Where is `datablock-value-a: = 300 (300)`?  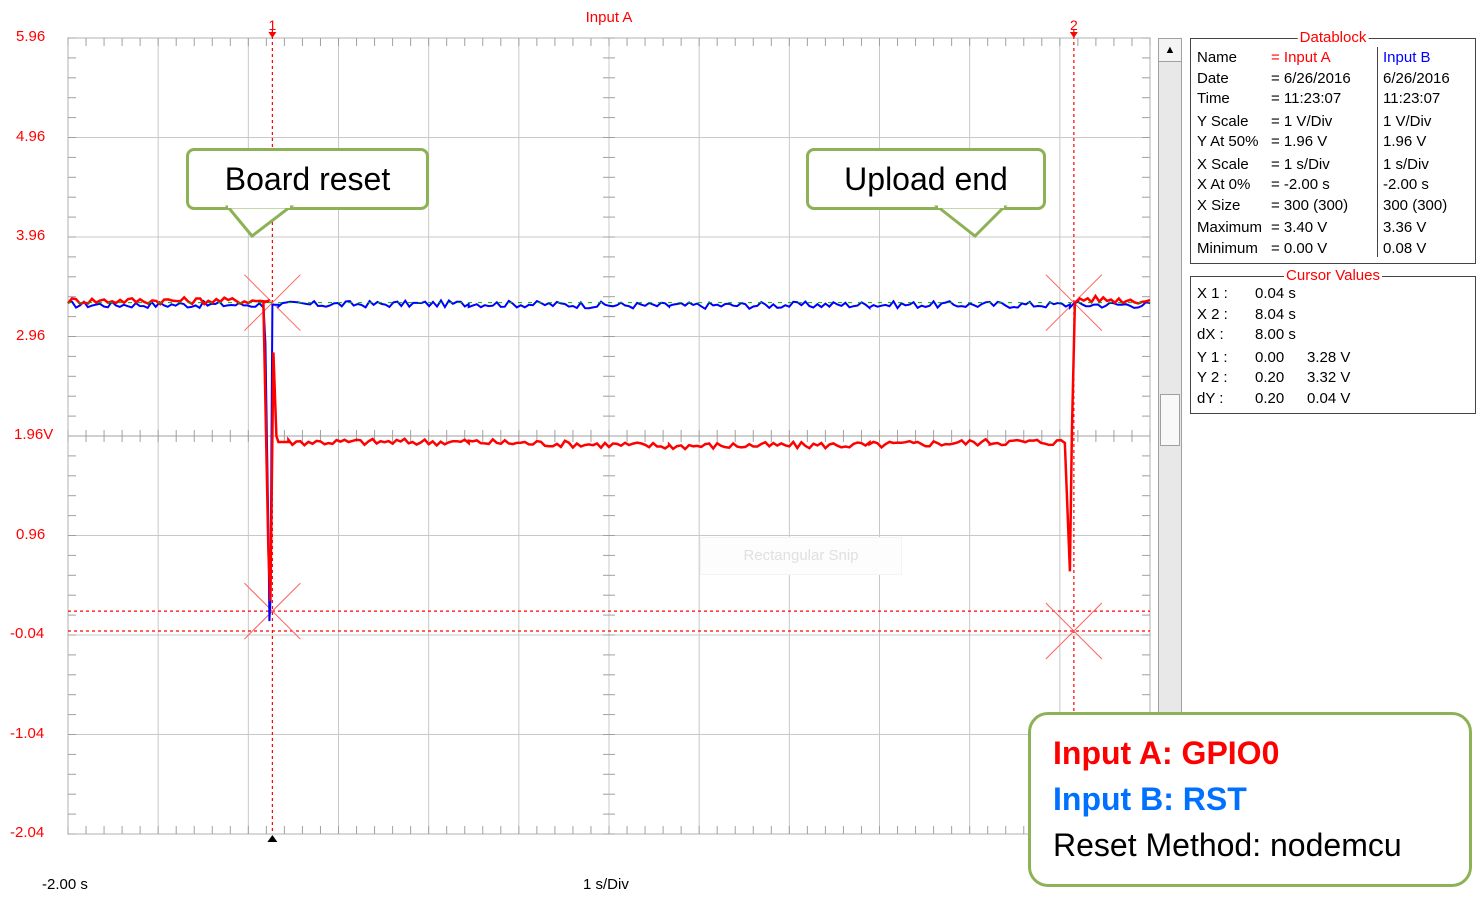
datablock-value-a: = 300 (300) is located at coordinates (1310, 205).